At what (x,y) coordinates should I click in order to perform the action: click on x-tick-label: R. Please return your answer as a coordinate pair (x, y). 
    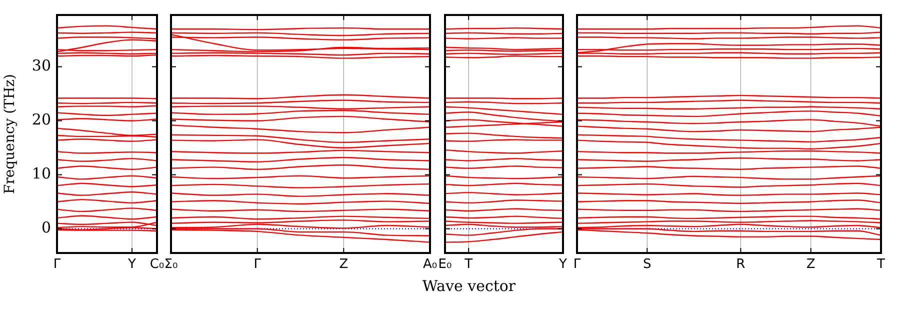
    Looking at the image, I should click on (741, 264).